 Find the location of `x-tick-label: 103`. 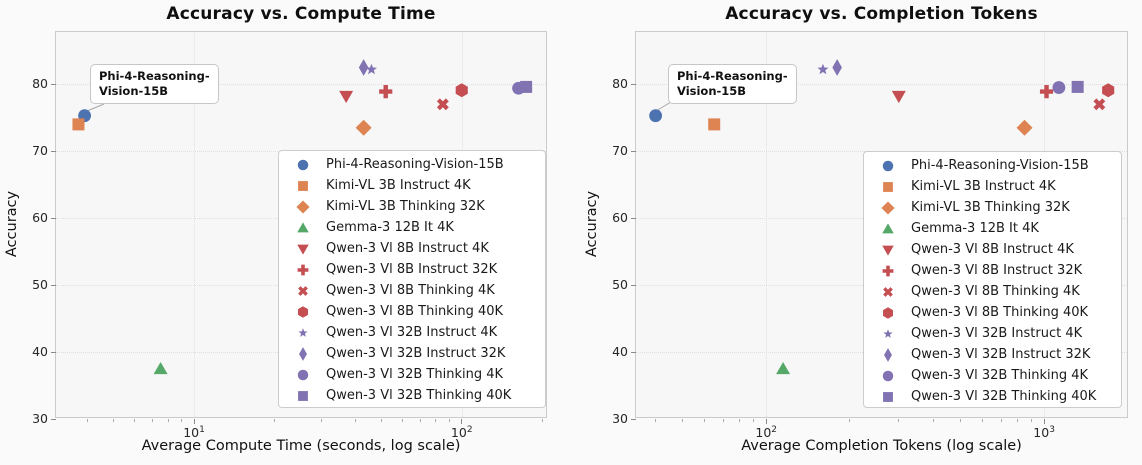

x-tick-label: 103 is located at coordinates (1044, 433).